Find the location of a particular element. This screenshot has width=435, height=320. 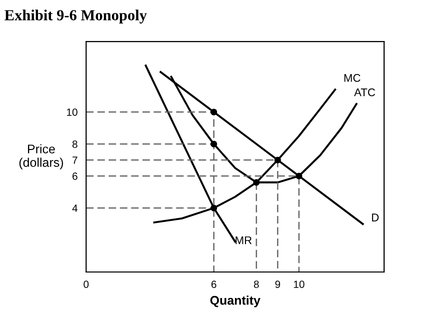

x-axis-title: Quantity is located at coordinates (235, 302).